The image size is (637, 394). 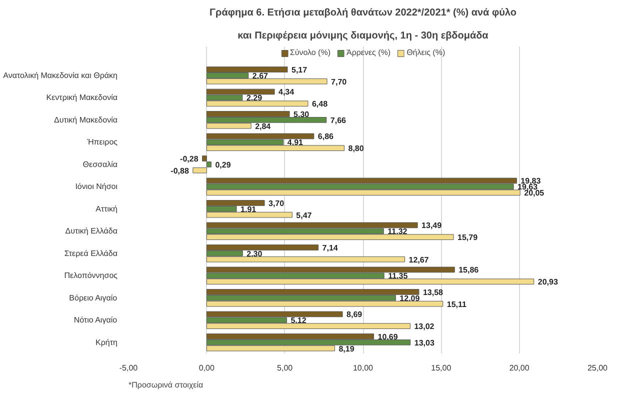 I want to click on legend-label: Άρρενες (%), so click(x=368, y=52).